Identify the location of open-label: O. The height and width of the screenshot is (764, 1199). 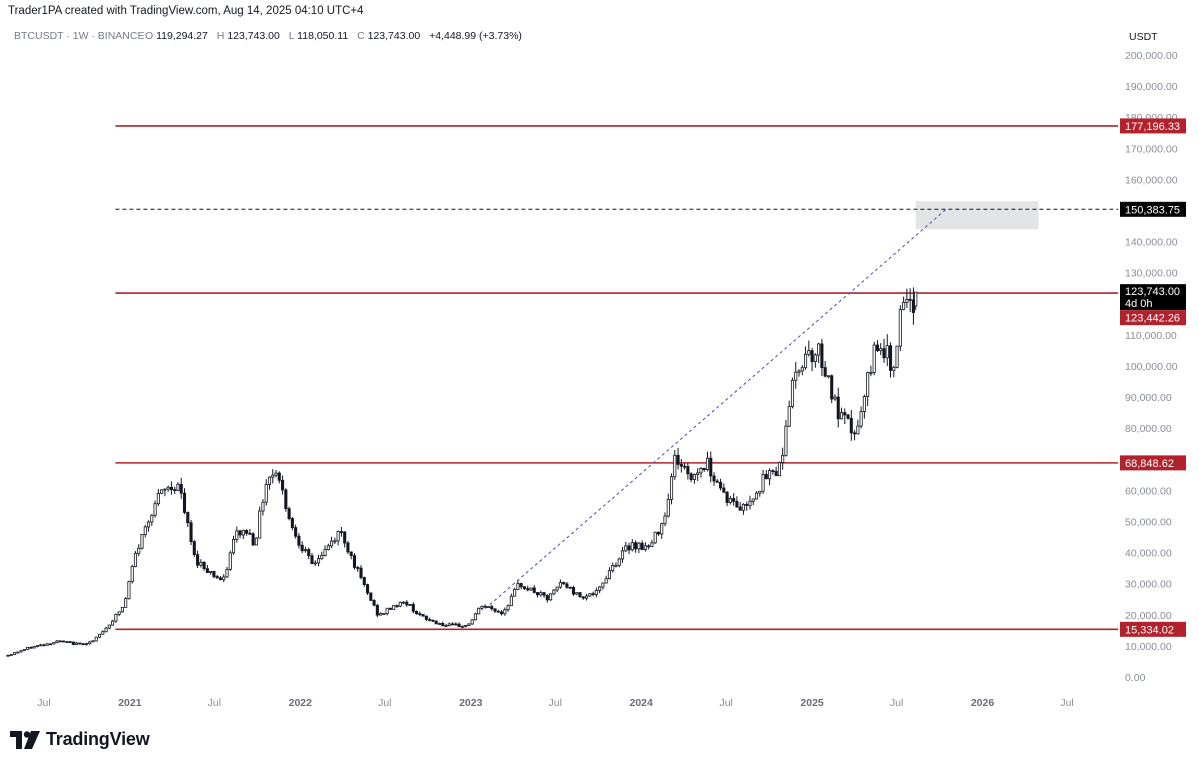
(149, 36).